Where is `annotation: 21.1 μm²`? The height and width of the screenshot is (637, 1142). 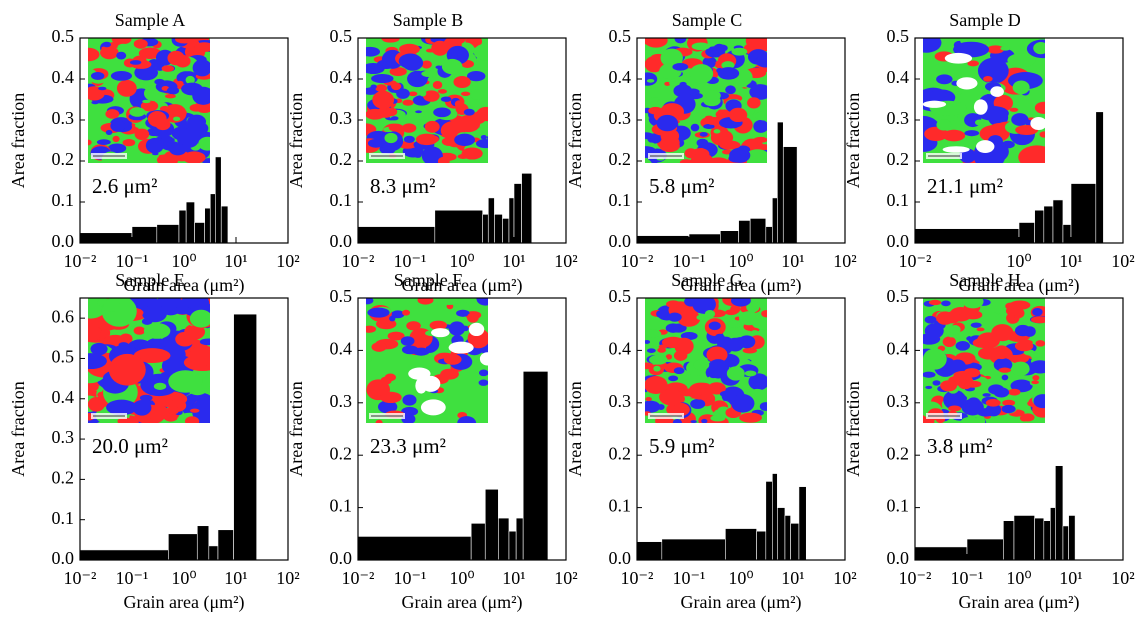
annotation: 21.1 μm² is located at coordinates (965, 186).